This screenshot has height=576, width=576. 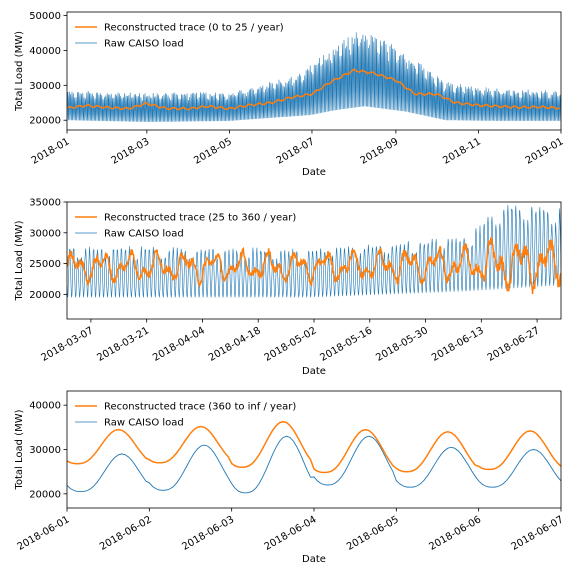 I want to click on x-tick-label: 2018-03-07, so click(x=68, y=344).